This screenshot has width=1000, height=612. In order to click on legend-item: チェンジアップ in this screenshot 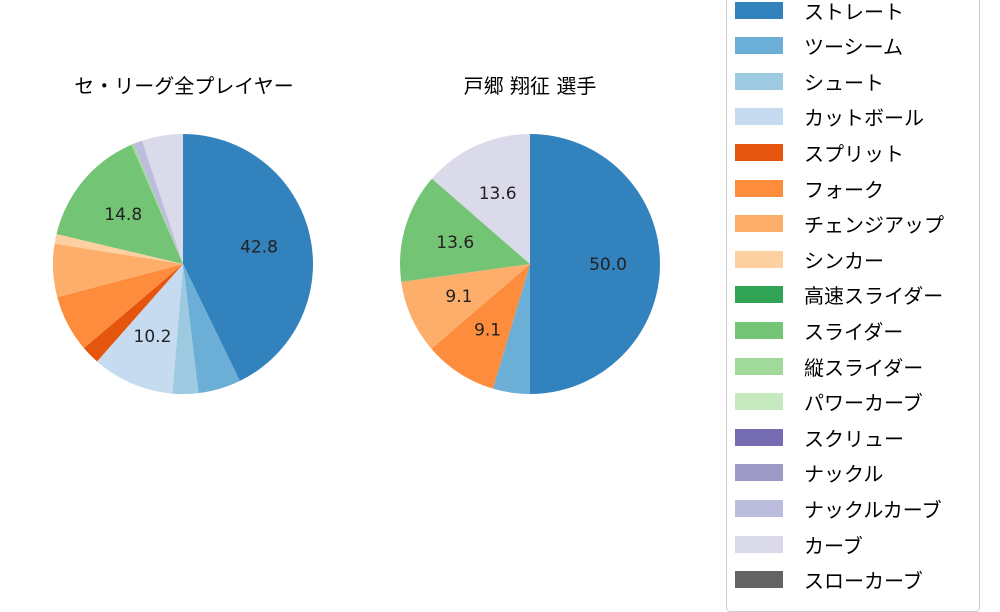, I will do `click(839, 224)`.